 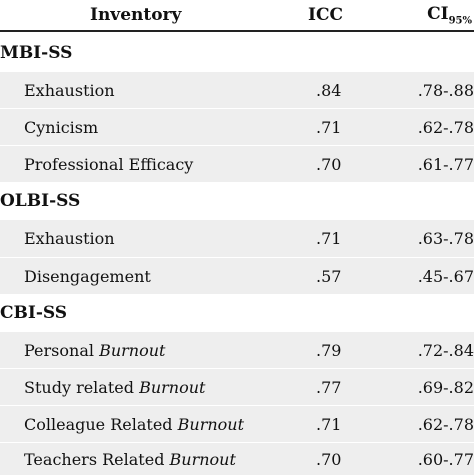 I want to click on row-ci: .63-.78, so click(x=445, y=238).